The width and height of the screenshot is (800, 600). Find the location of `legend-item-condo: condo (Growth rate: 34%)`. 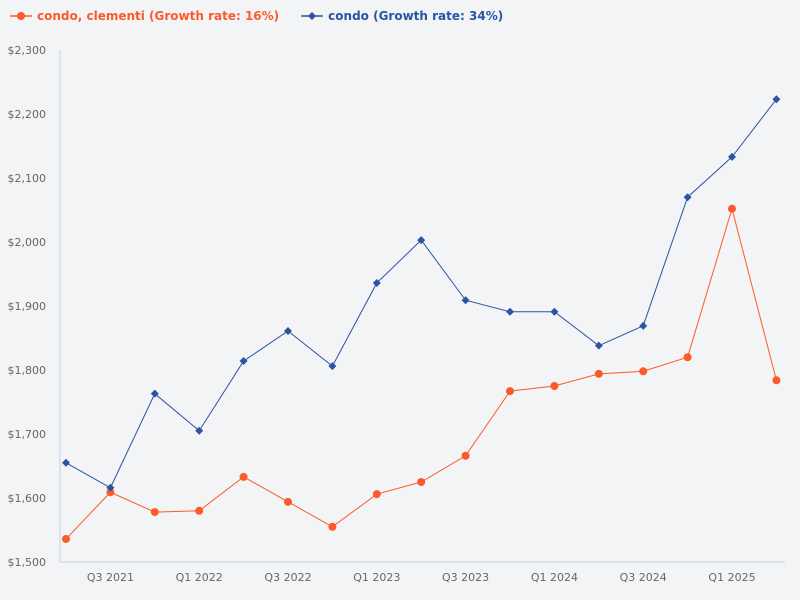

legend-item-condo: condo (Growth rate: 34%) is located at coordinates (402, 16).